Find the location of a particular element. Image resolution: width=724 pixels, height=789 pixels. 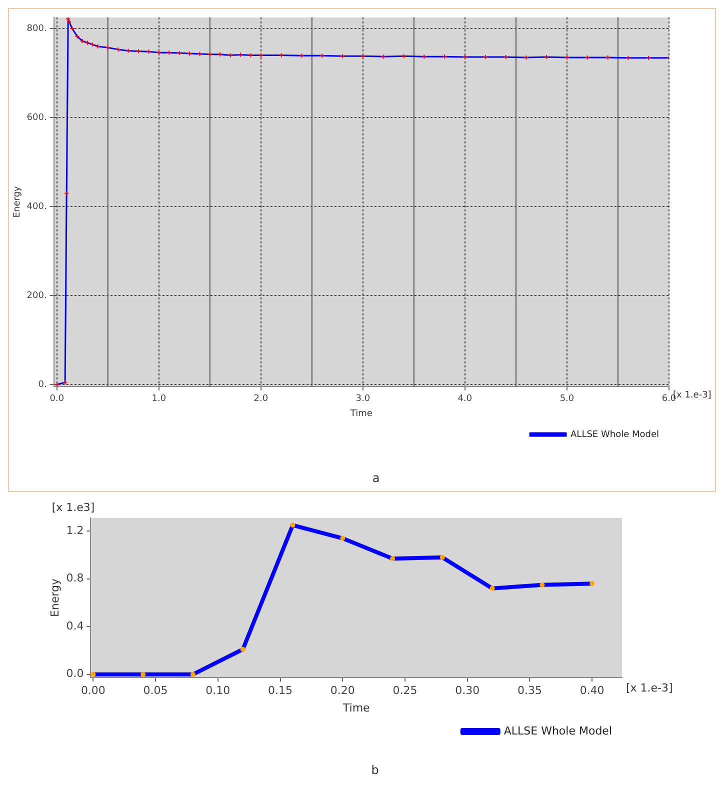

y-tick-label: 0. is located at coordinates (42, 385).